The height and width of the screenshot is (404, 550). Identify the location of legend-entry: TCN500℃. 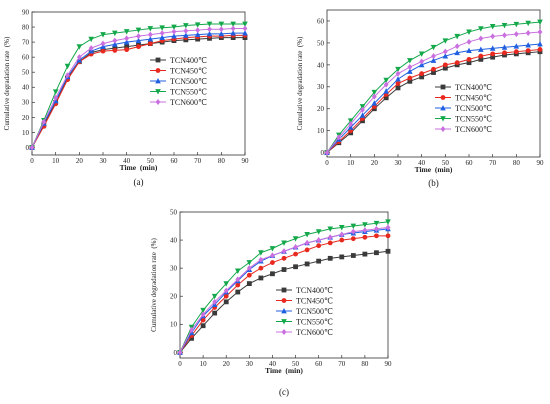
(473, 108).